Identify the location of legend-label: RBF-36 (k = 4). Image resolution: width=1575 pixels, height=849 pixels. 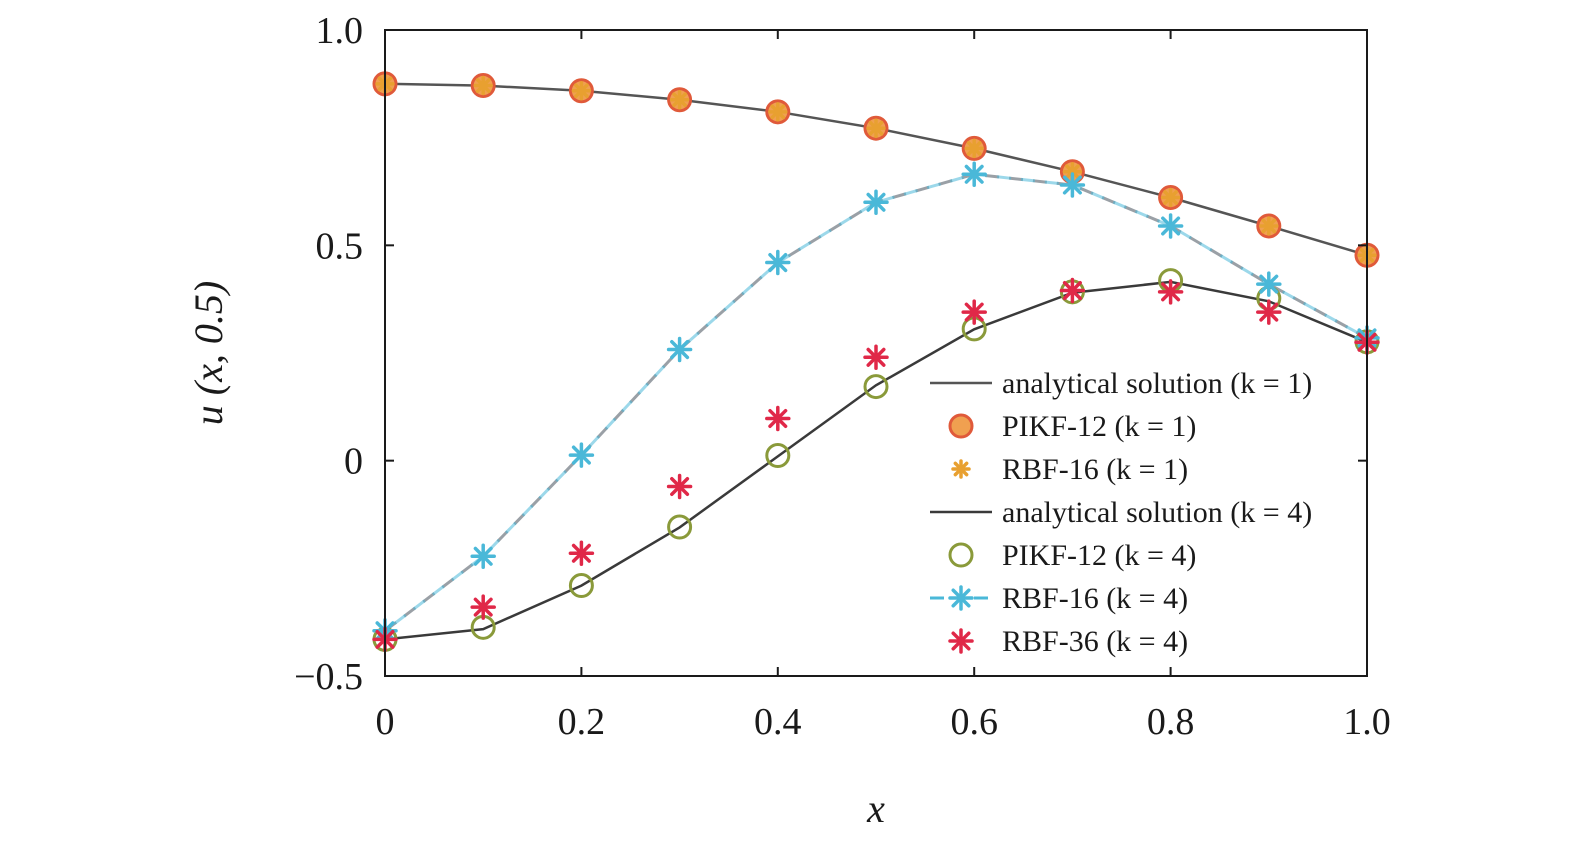
(1095, 641).